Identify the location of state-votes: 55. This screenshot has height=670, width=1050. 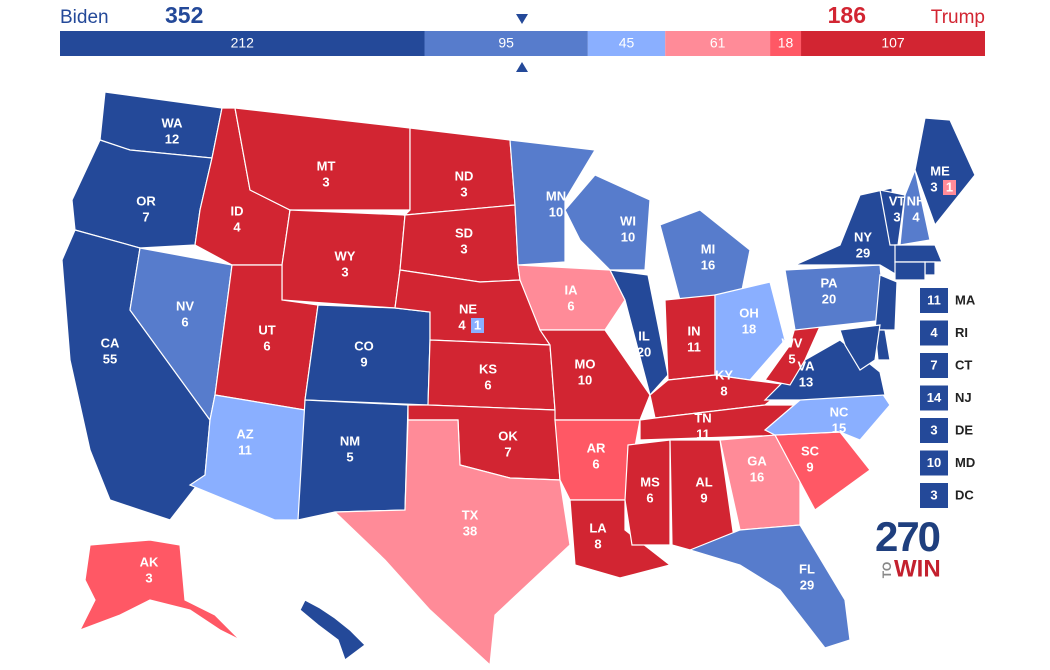
(110, 358).